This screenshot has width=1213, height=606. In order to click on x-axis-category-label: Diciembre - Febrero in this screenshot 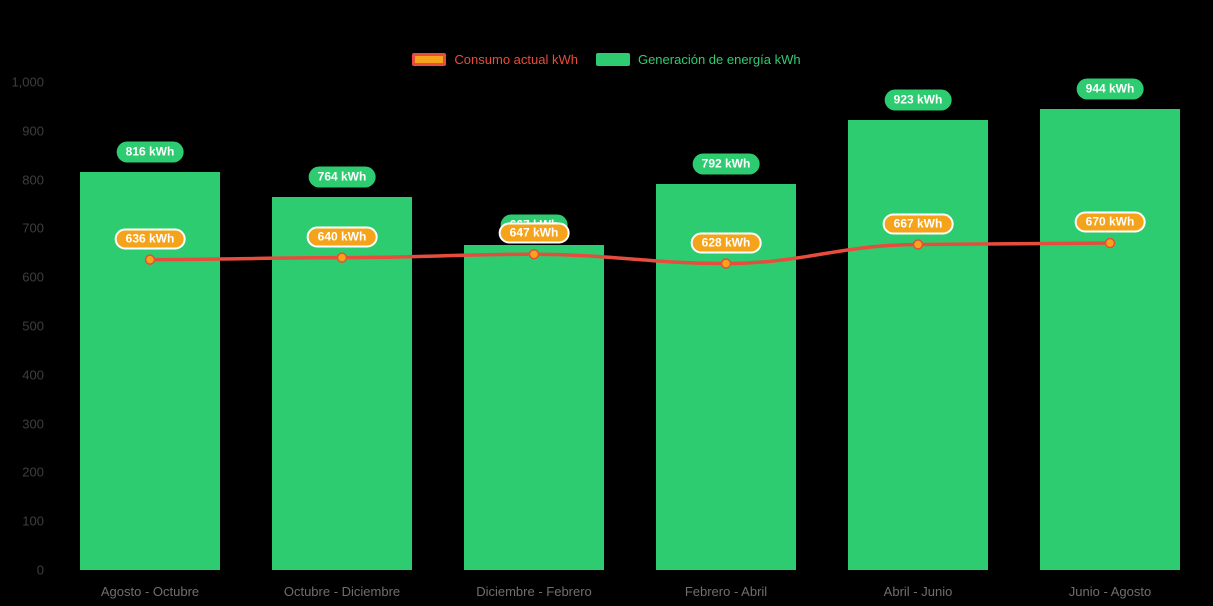, I will do `click(534, 591)`.